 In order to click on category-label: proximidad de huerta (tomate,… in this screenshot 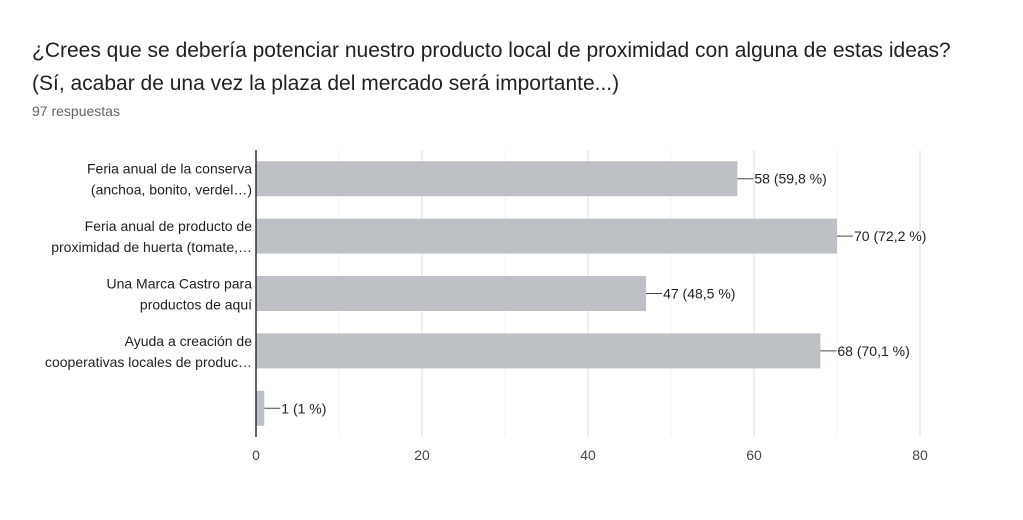, I will do `click(151, 247)`.